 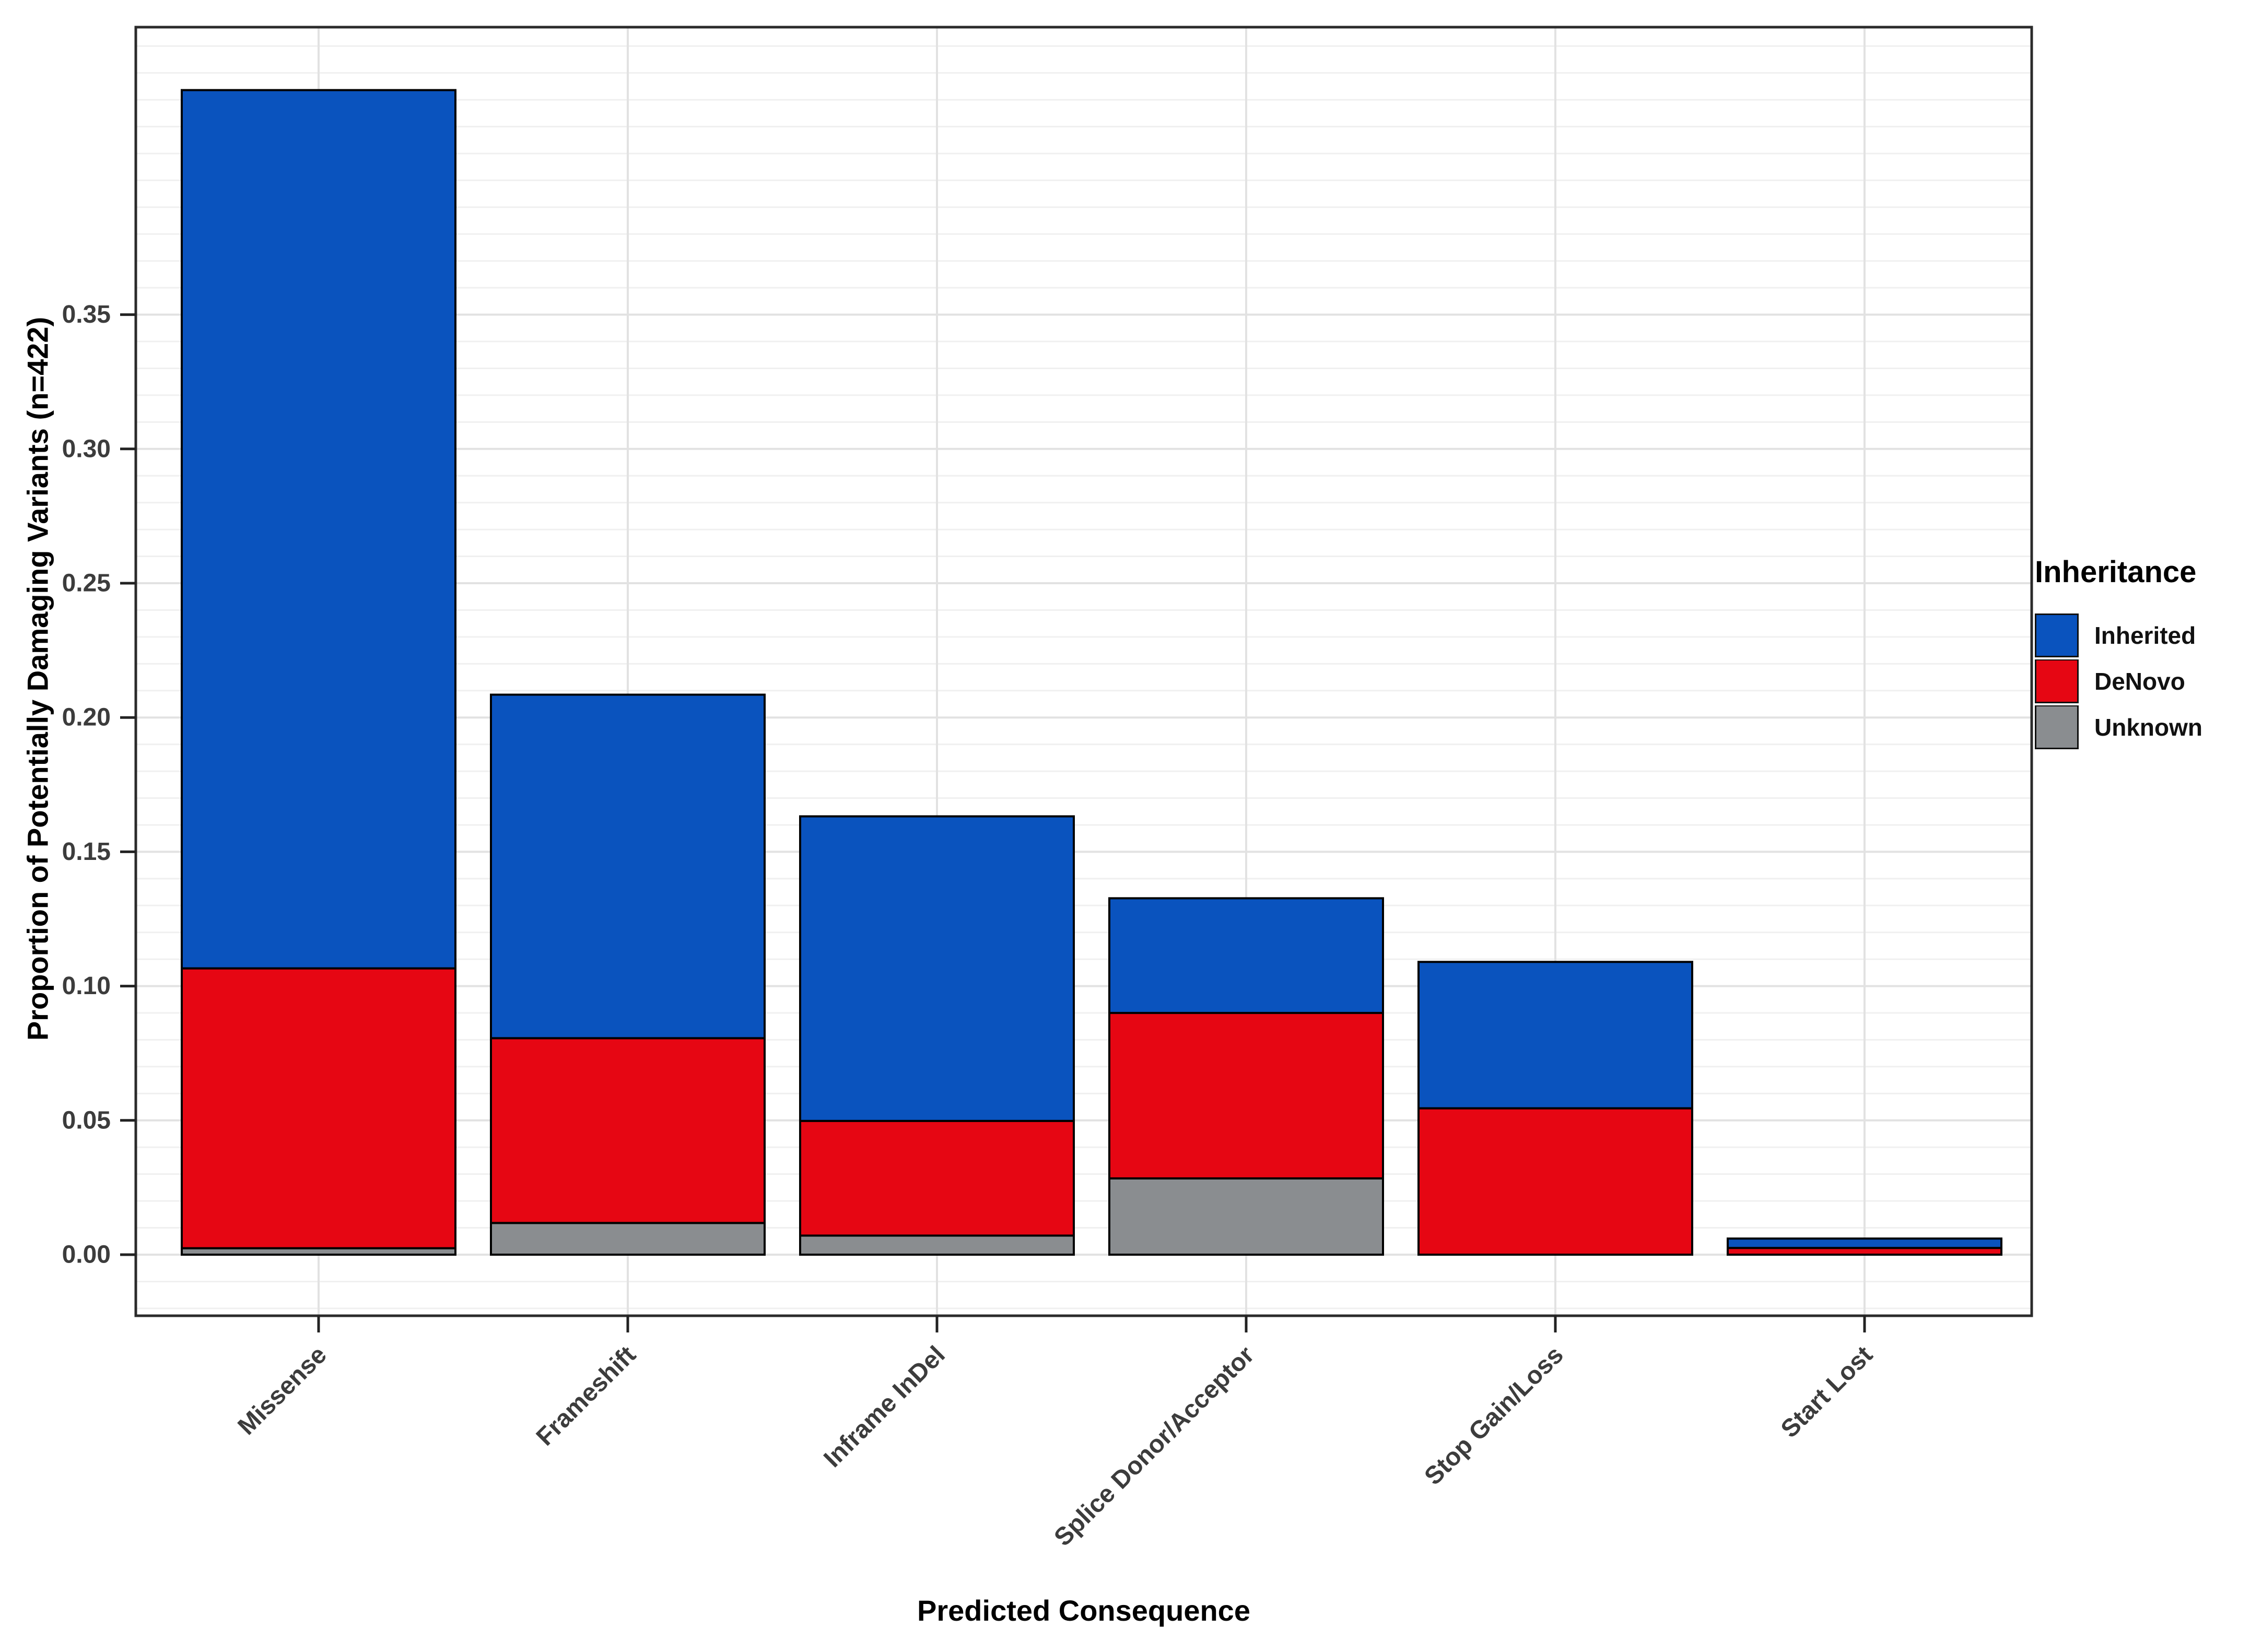 I want to click on legend-entry-inherited: Inherited, so click(x=2147, y=635).